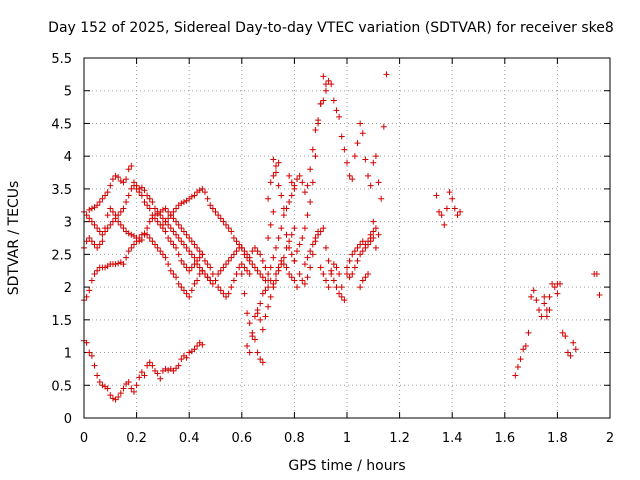 The height and width of the screenshot is (480, 640). Describe the element at coordinates (14, 238) in the screenshot. I see `y-axis-label: SDTVAR / TECUs` at that location.